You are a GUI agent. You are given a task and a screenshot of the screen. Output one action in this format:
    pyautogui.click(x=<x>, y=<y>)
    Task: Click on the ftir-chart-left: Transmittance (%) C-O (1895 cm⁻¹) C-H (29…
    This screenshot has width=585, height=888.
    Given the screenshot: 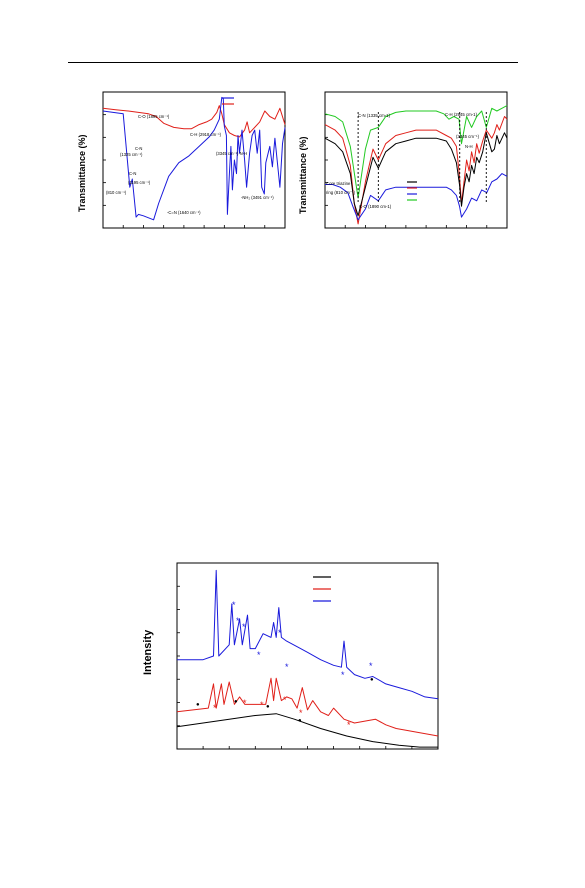 What is the action you would take?
    pyautogui.click(x=180, y=163)
    